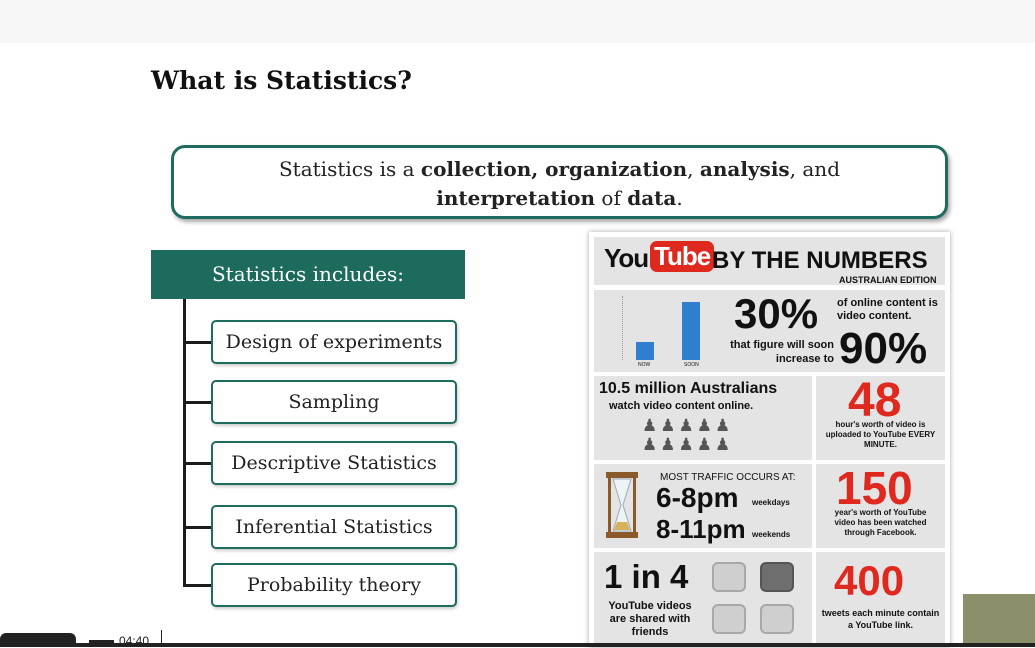 The height and width of the screenshot is (648, 1035). Describe the element at coordinates (697, 497) in the screenshot. I see `traffic-time-weekdays: 6-8pm` at that location.